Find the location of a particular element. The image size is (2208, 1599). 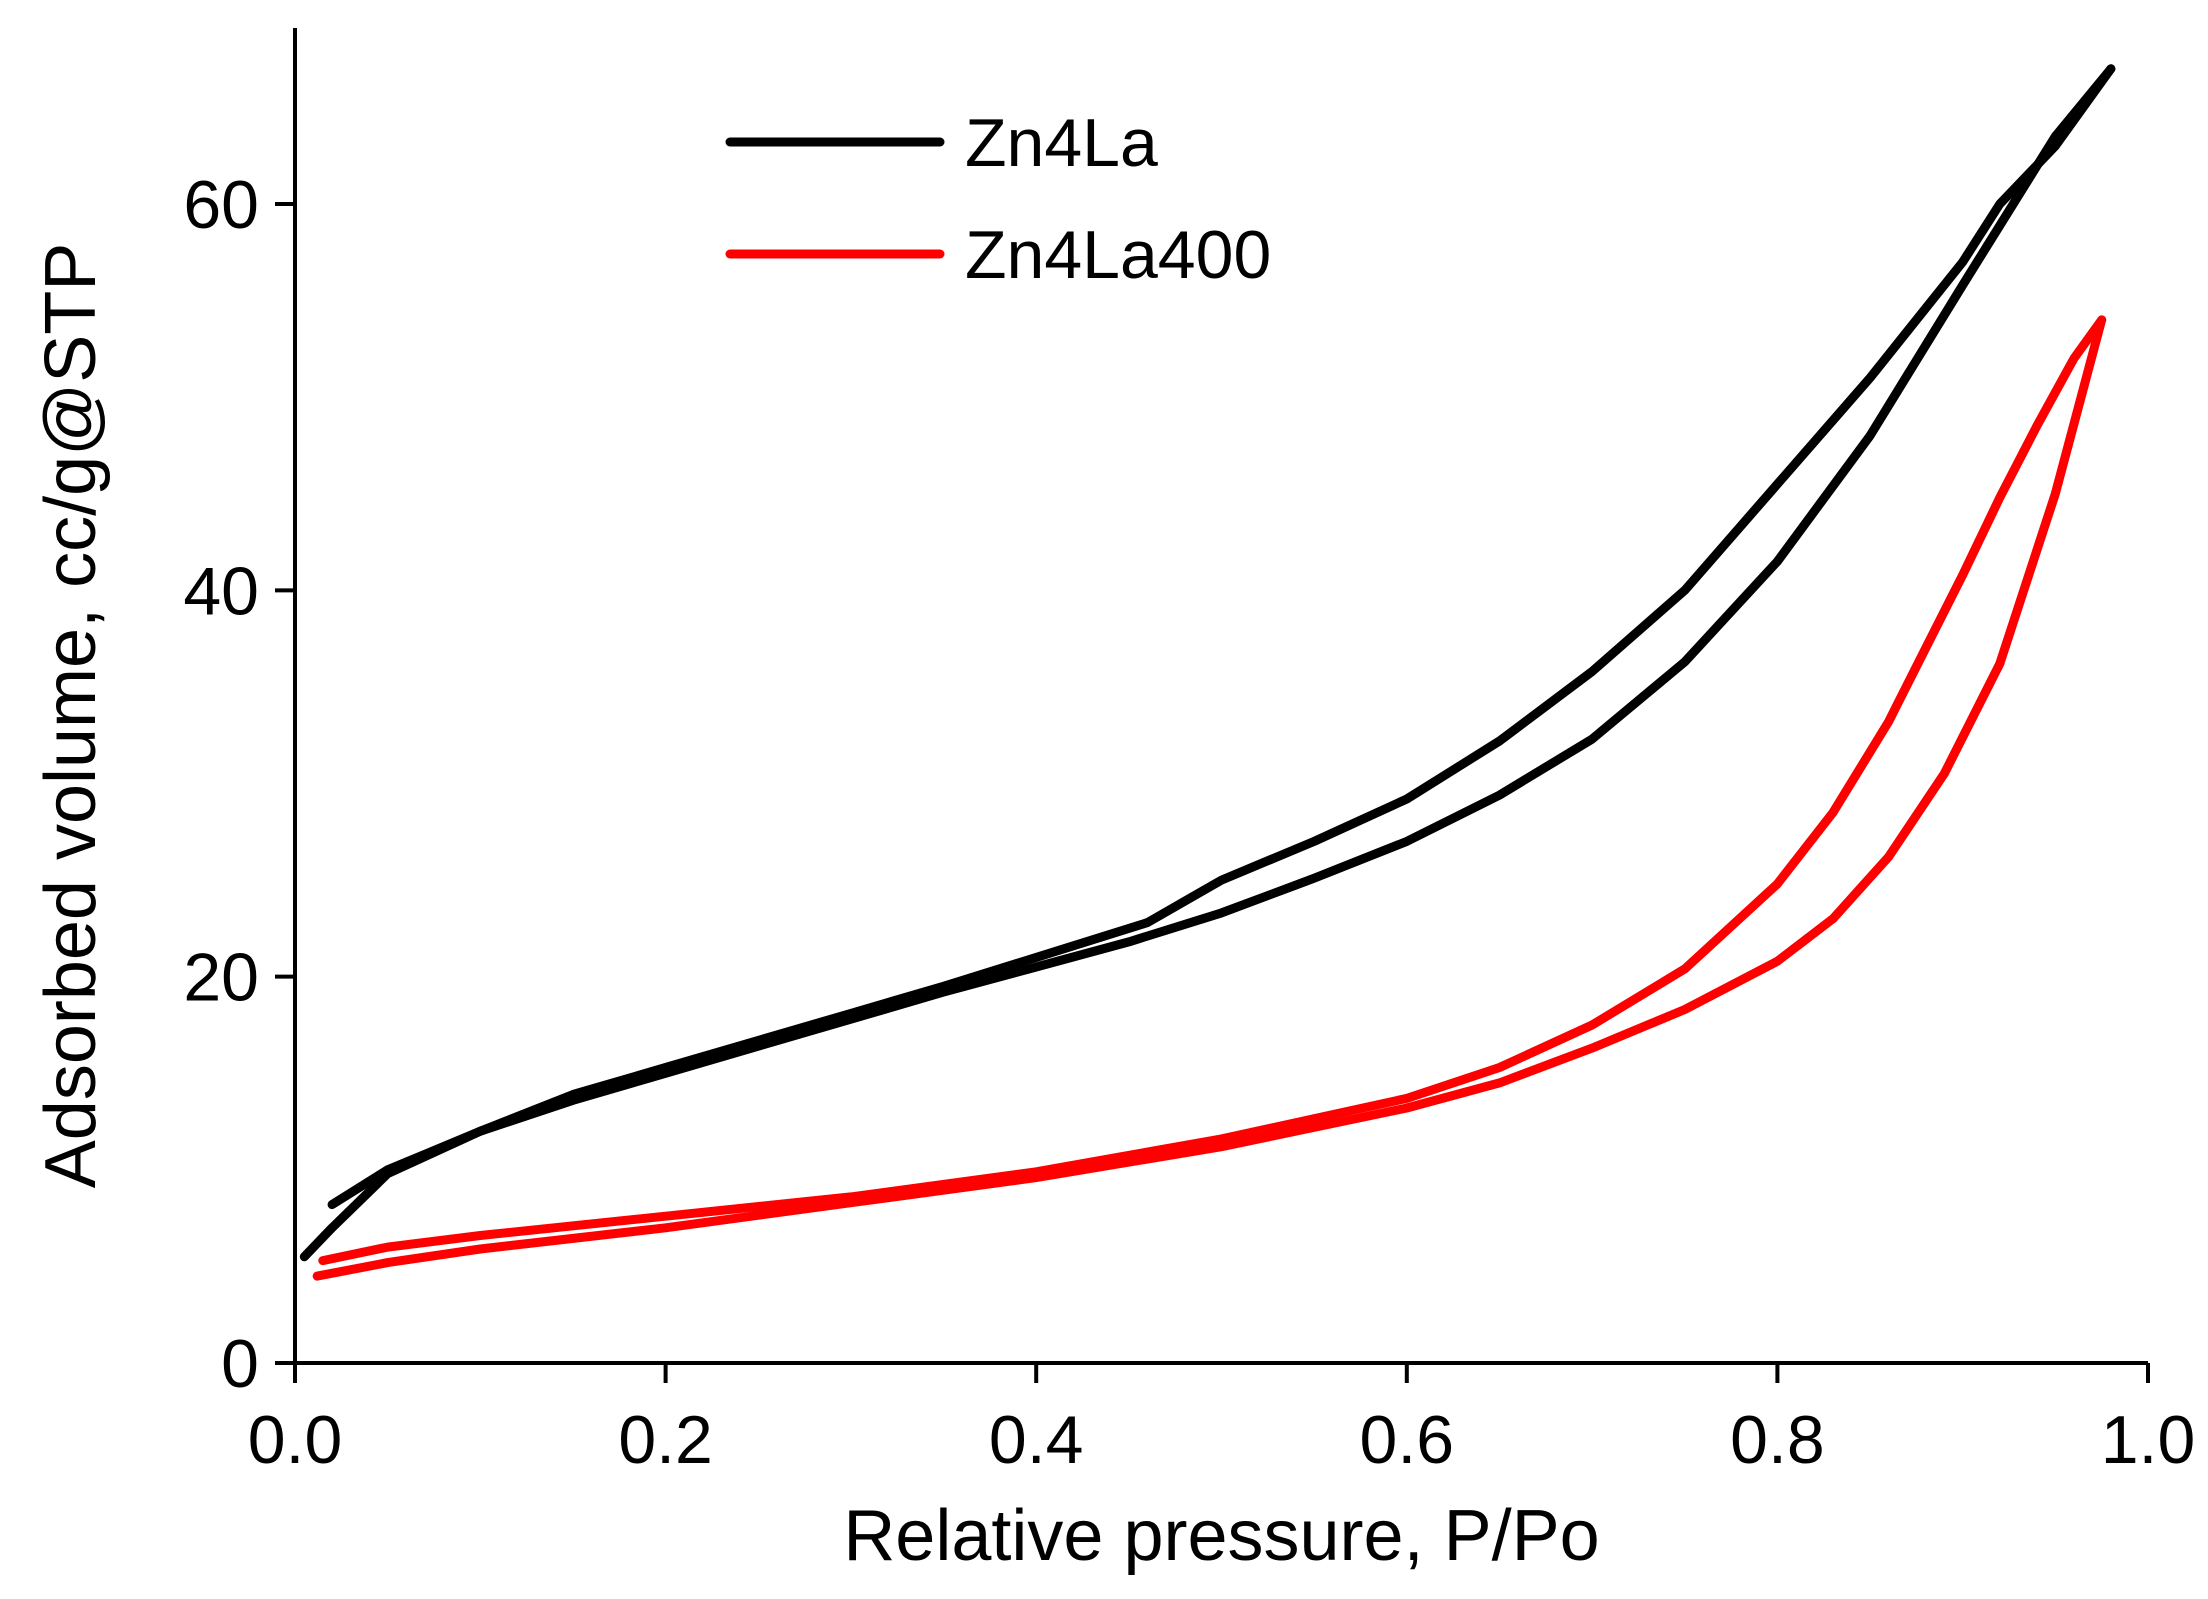

y-axis-title: Adsorbed volume, cc/g@STP is located at coordinates (71, 716).